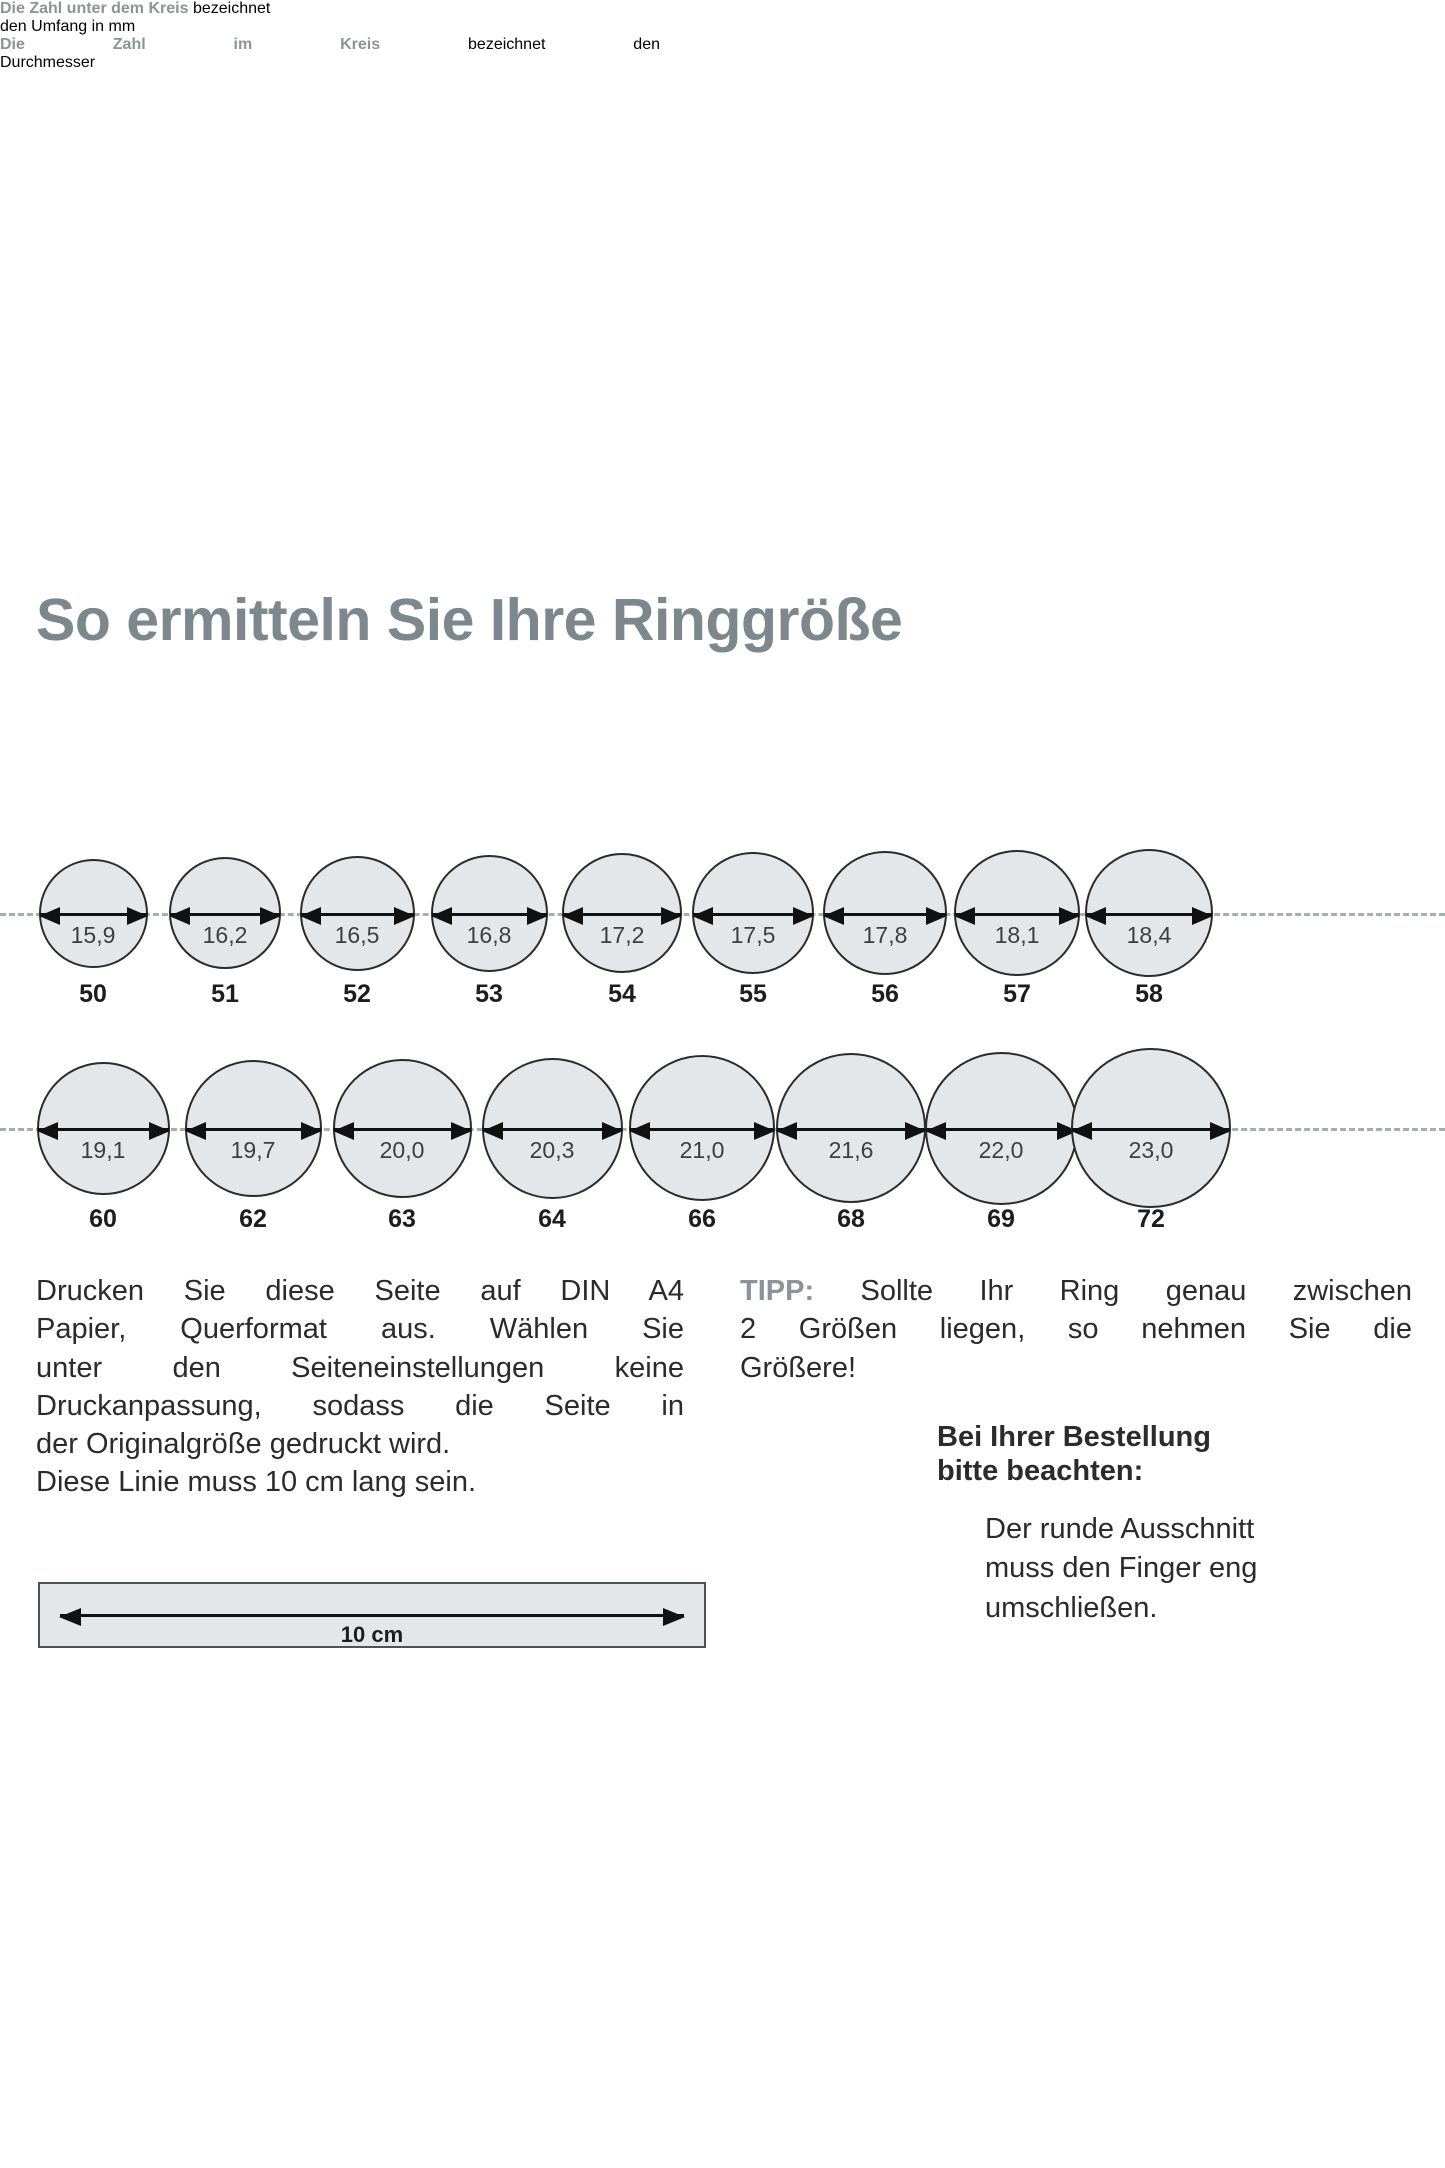 Image resolution: width=1445 pixels, height=2168 pixels. What do you see at coordinates (94, 8) in the screenshot?
I see `intro-circumference-lead: Die Zahl unter dem Kreis` at bounding box center [94, 8].